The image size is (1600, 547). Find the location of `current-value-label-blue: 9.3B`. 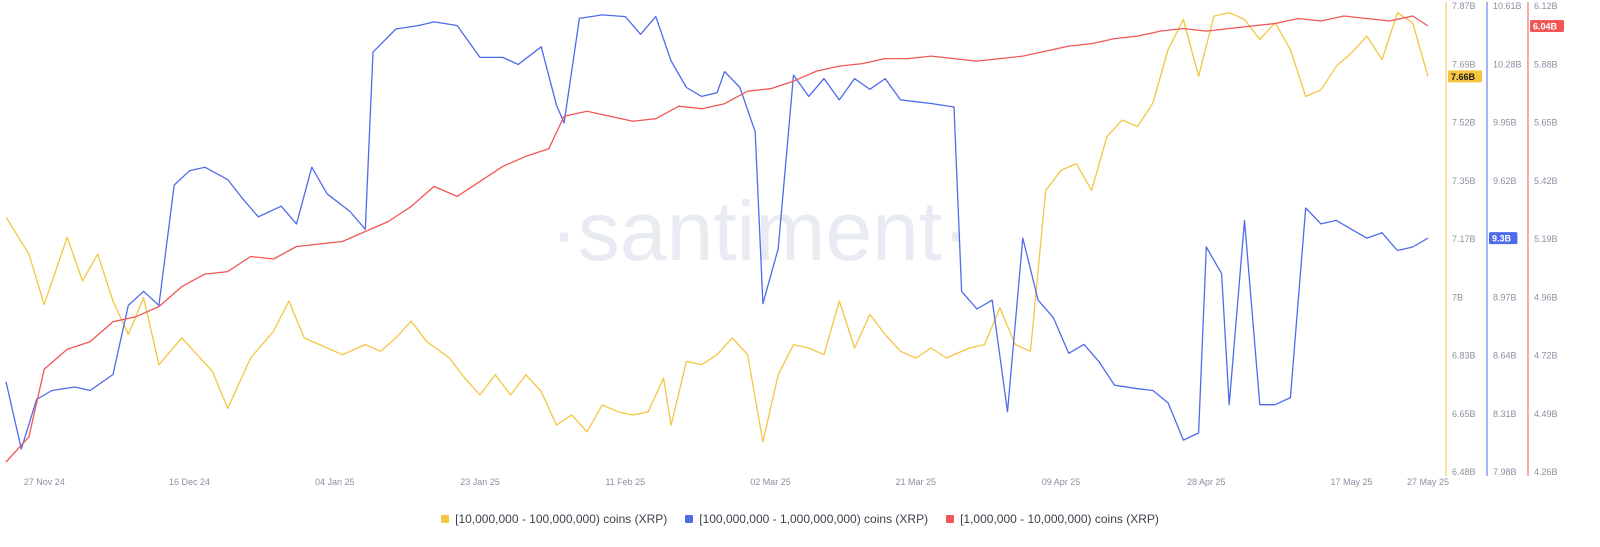

current-value-label-blue: 9.3B is located at coordinates (1502, 239).